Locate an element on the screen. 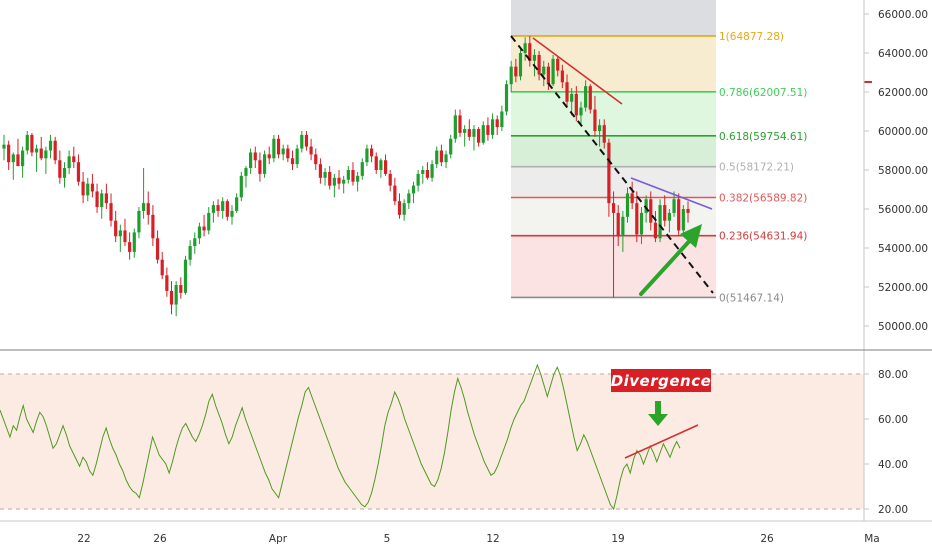  time-axis: 22 26 Apr 5 12 19 26 Ma is located at coordinates (478, 539).